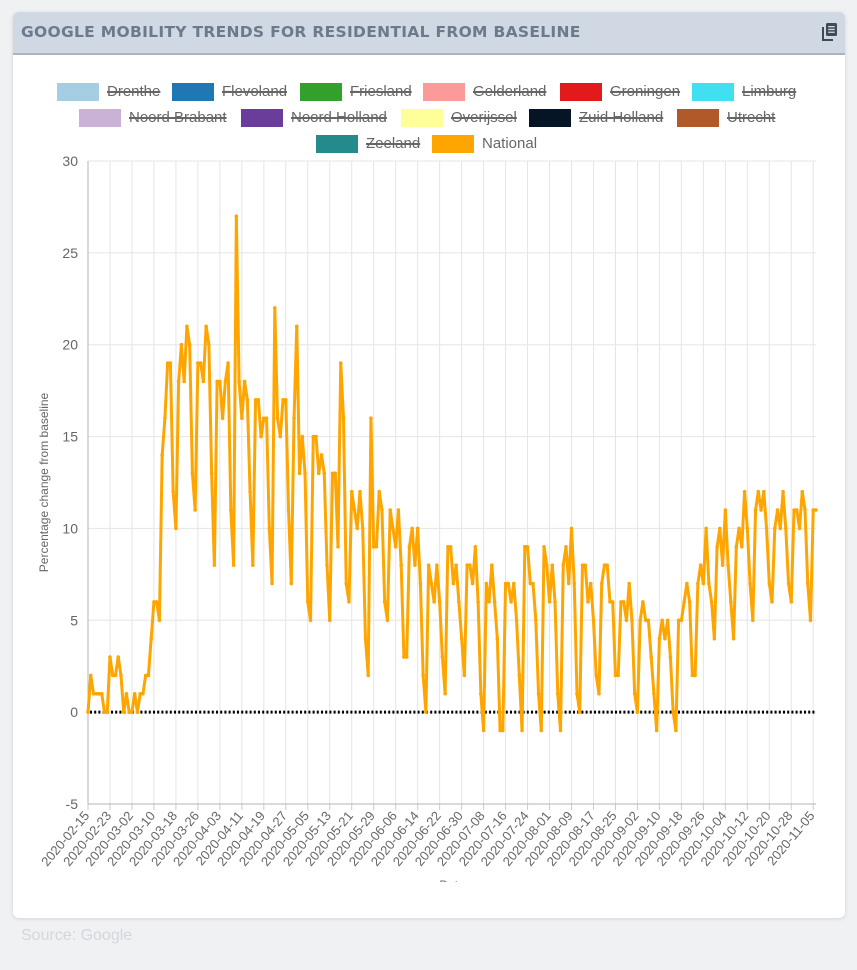 The width and height of the screenshot is (857, 970). I want to click on copy-icon, so click(830, 32).